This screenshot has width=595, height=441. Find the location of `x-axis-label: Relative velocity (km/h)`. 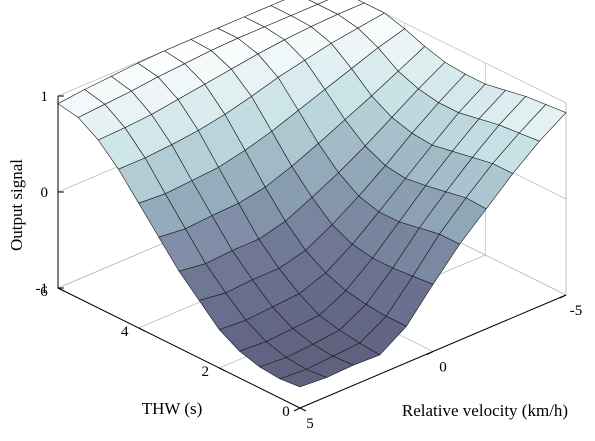

x-axis-label: Relative velocity (km/h) is located at coordinates (485, 410).